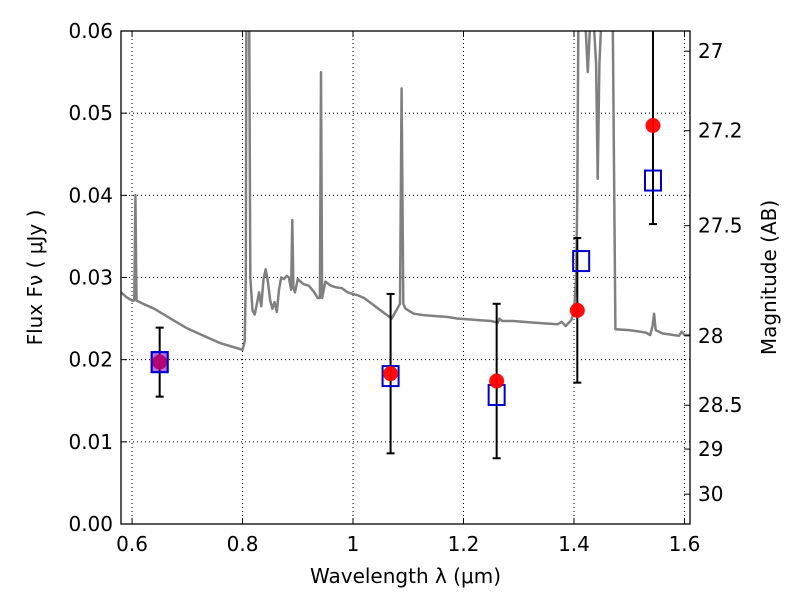 Image resolution: width=800 pixels, height=600 pixels. What do you see at coordinates (720, 131) in the screenshot?
I see `y2-tick-label: 27.2` at bounding box center [720, 131].